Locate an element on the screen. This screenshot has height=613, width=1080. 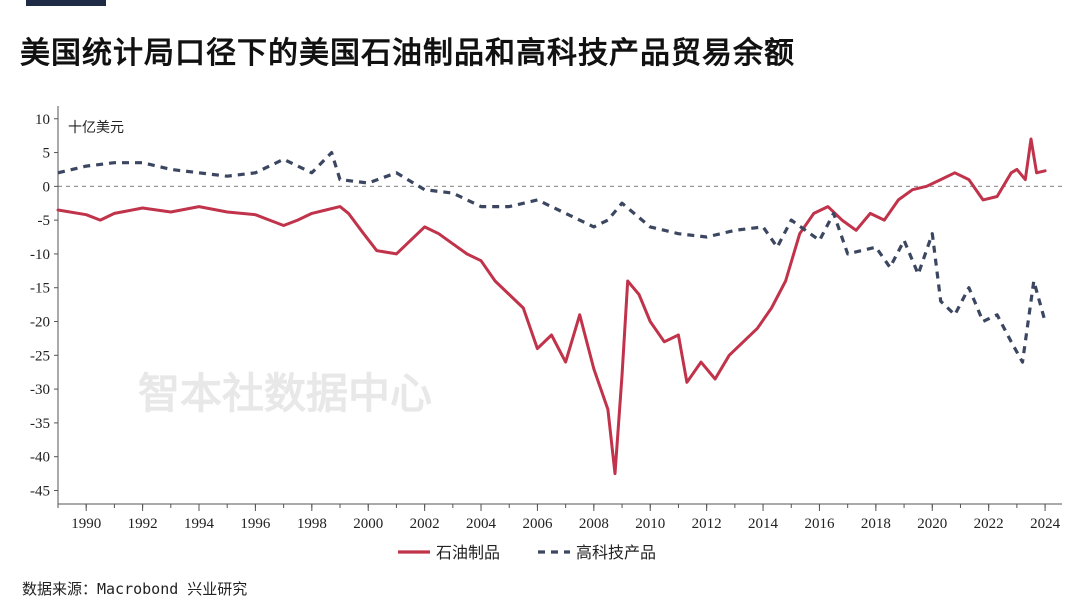
x-tick-label: 2010 is located at coordinates (650, 524).